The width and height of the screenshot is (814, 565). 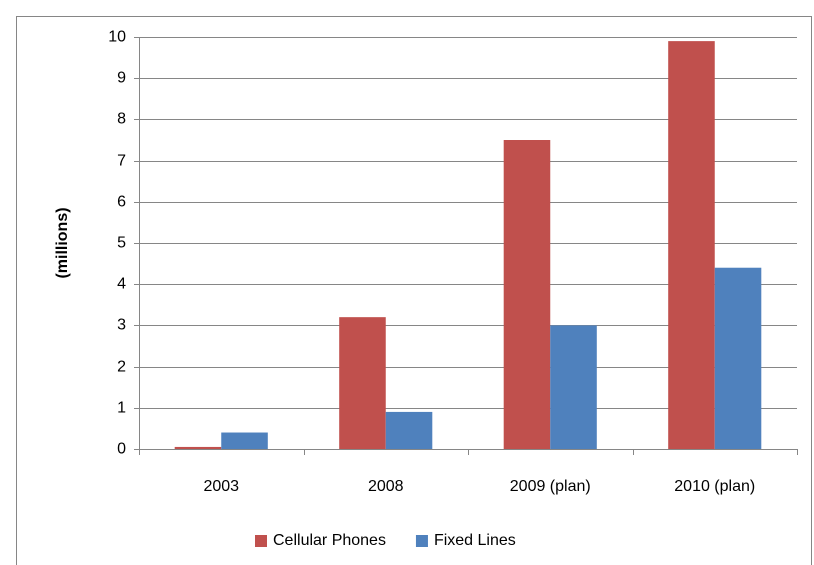 I want to click on y-tick-label: 5, so click(x=121, y=243).